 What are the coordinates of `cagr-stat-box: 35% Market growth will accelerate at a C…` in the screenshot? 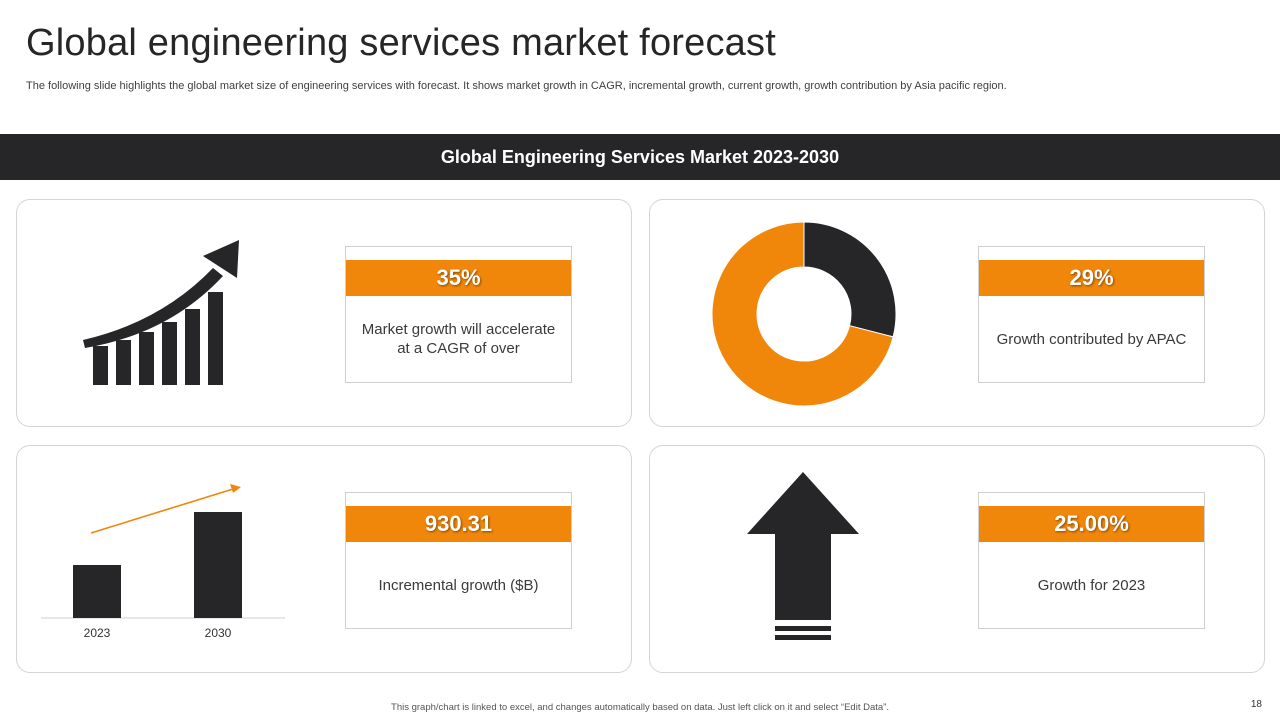 It's located at (458, 314).